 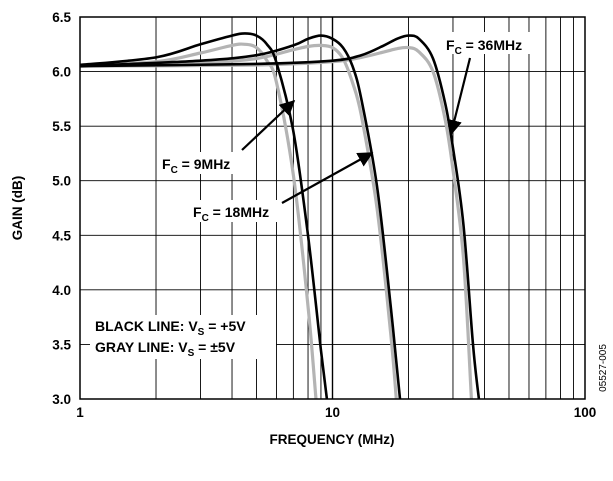 What do you see at coordinates (327, 178) in the screenshot?
I see `annotation-18mhz-arrow` at bounding box center [327, 178].